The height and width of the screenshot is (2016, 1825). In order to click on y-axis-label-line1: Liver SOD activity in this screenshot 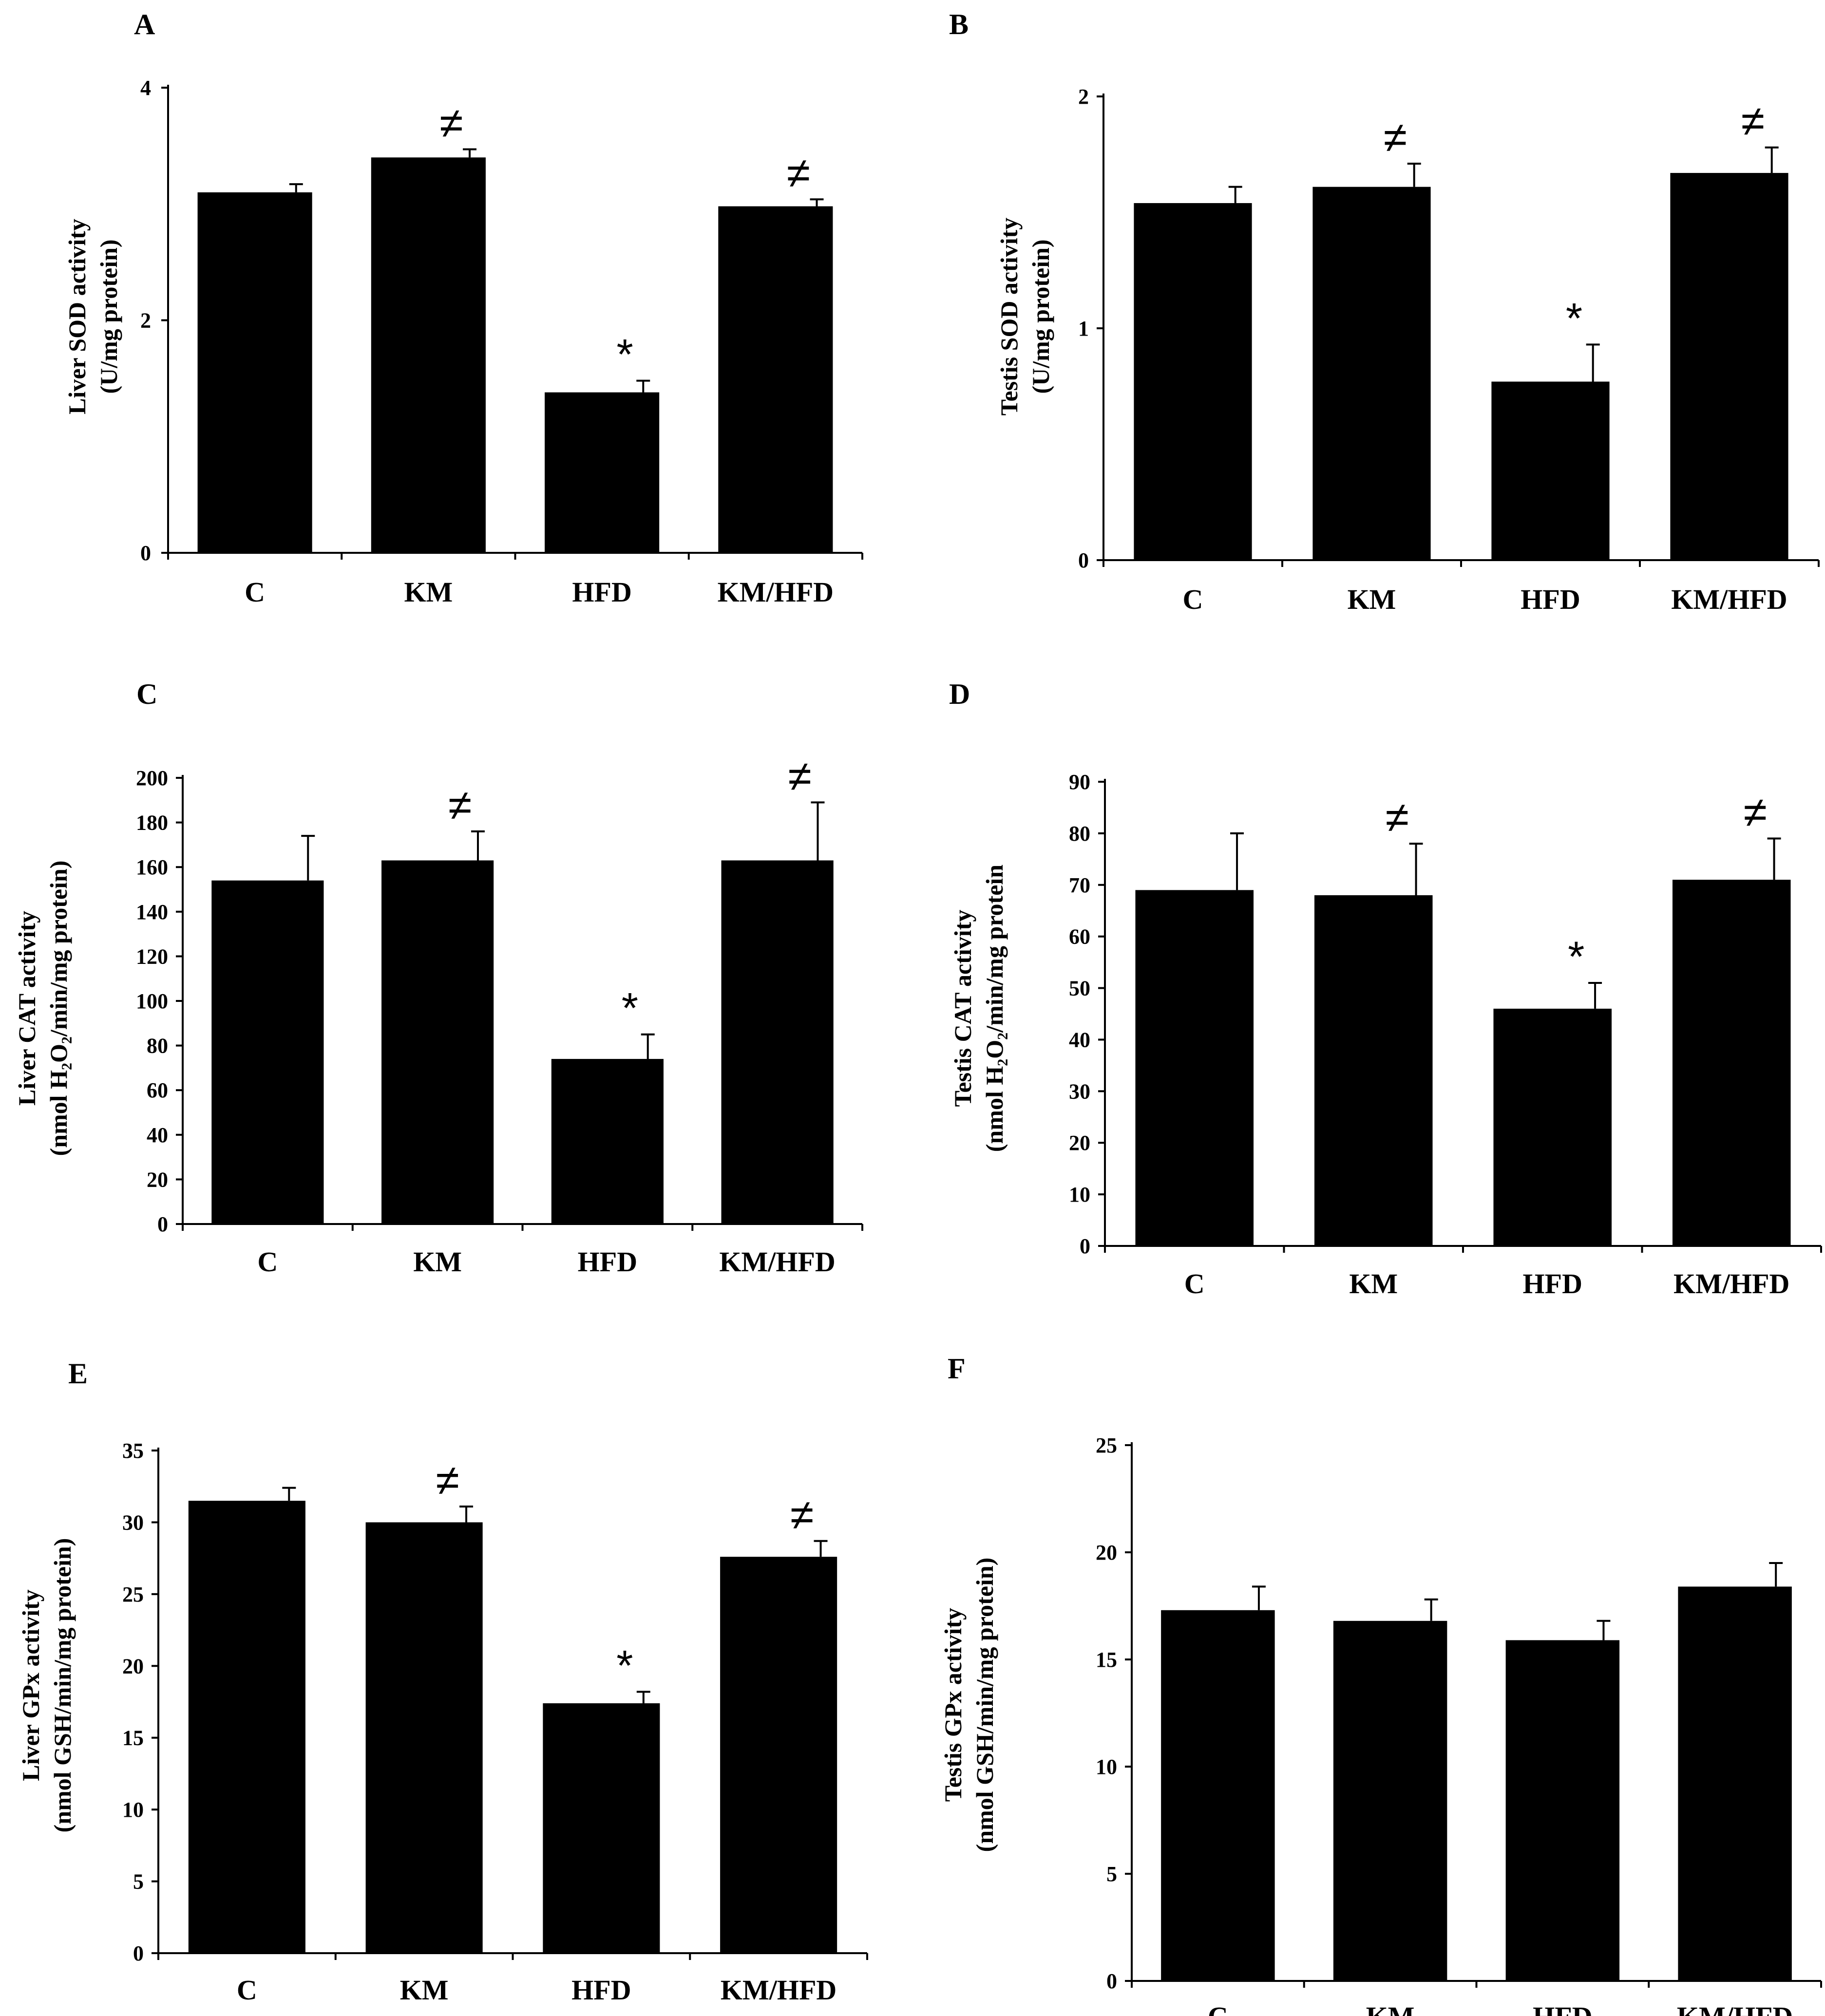, I will do `click(77, 317)`.